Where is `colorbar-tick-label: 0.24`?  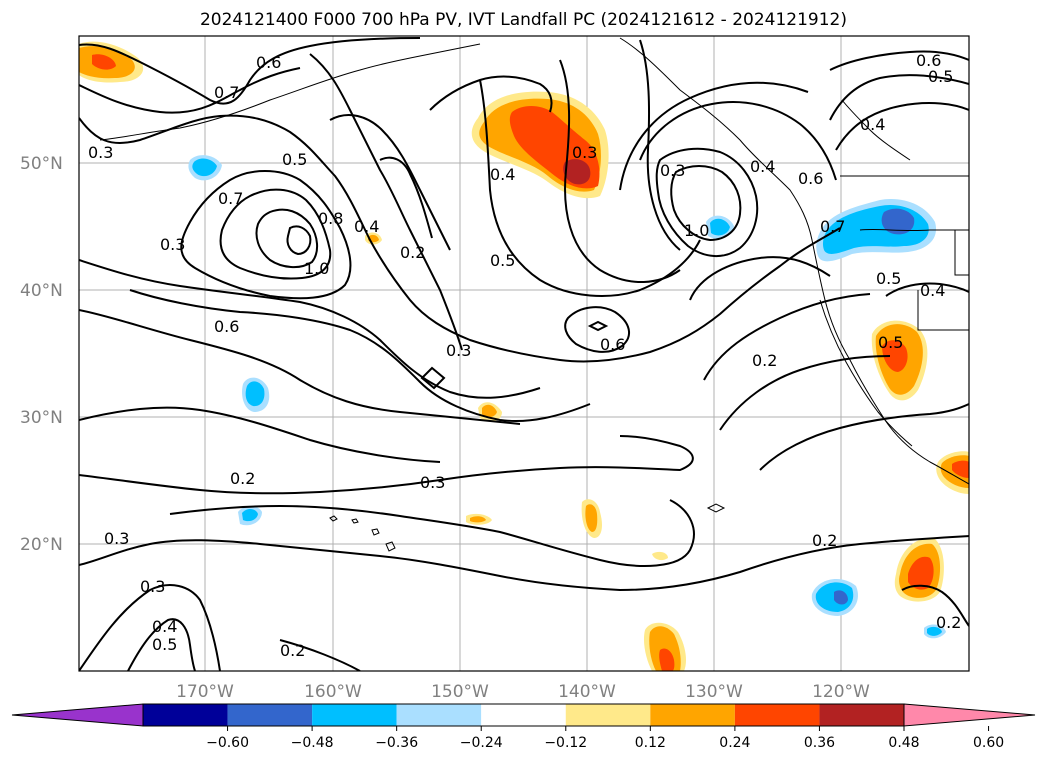 colorbar-tick-label: 0.24 is located at coordinates (734, 743).